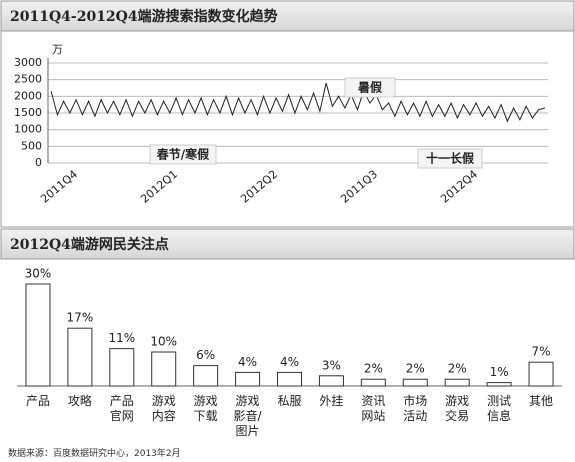  I want to click on x-tick-label: 游戏 下载, so click(205, 408).